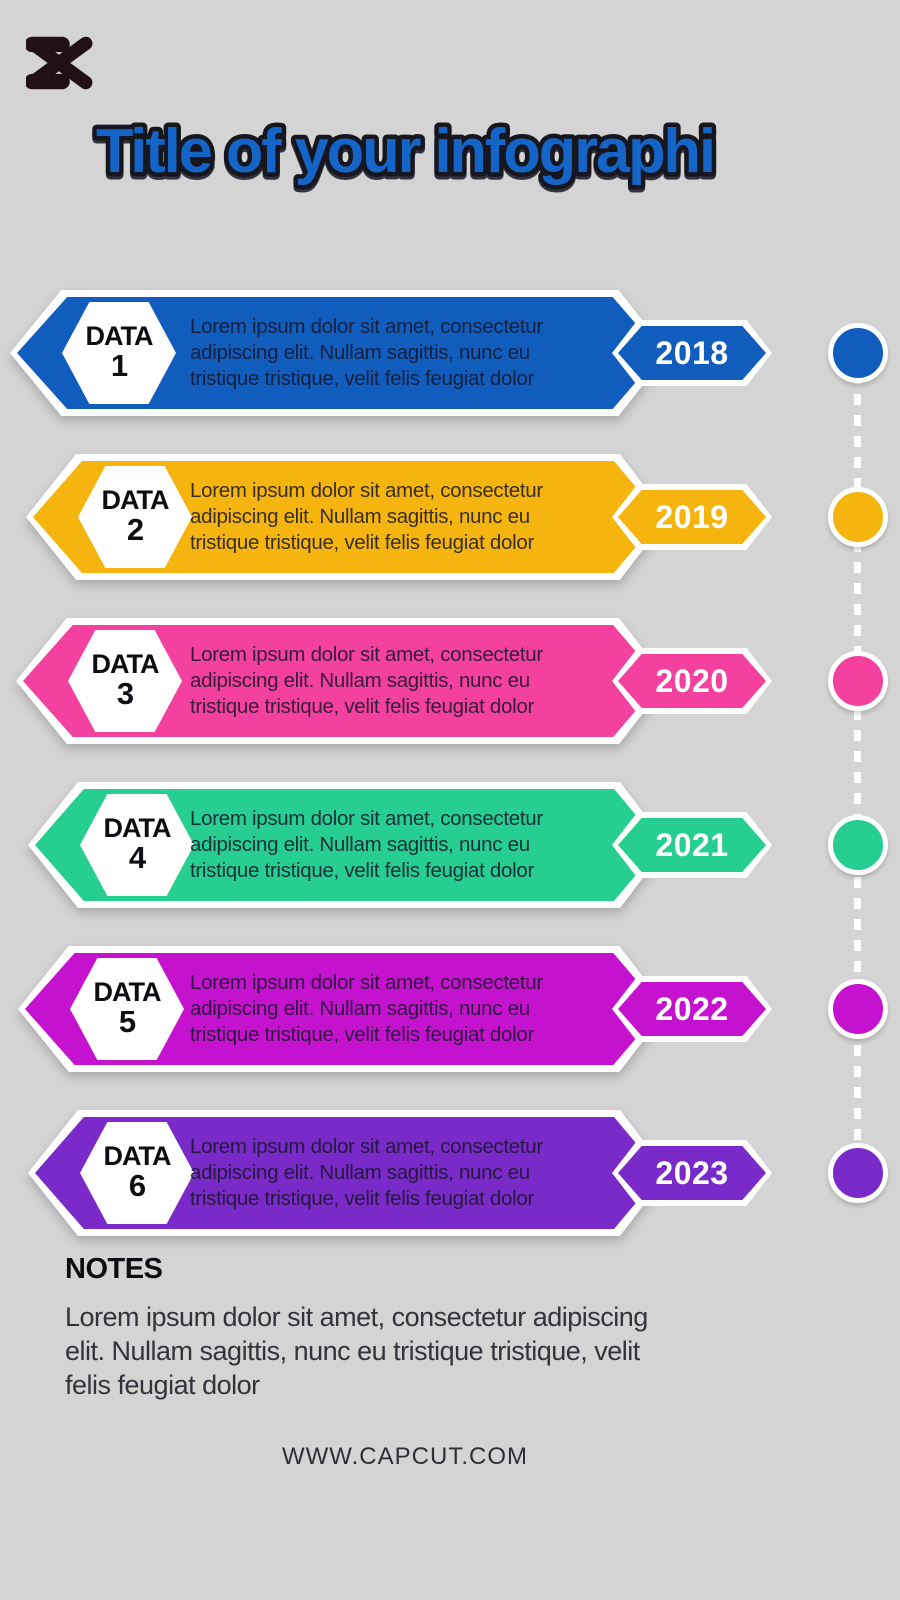  I want to click on year-badge: 2020, so click(692, 681).